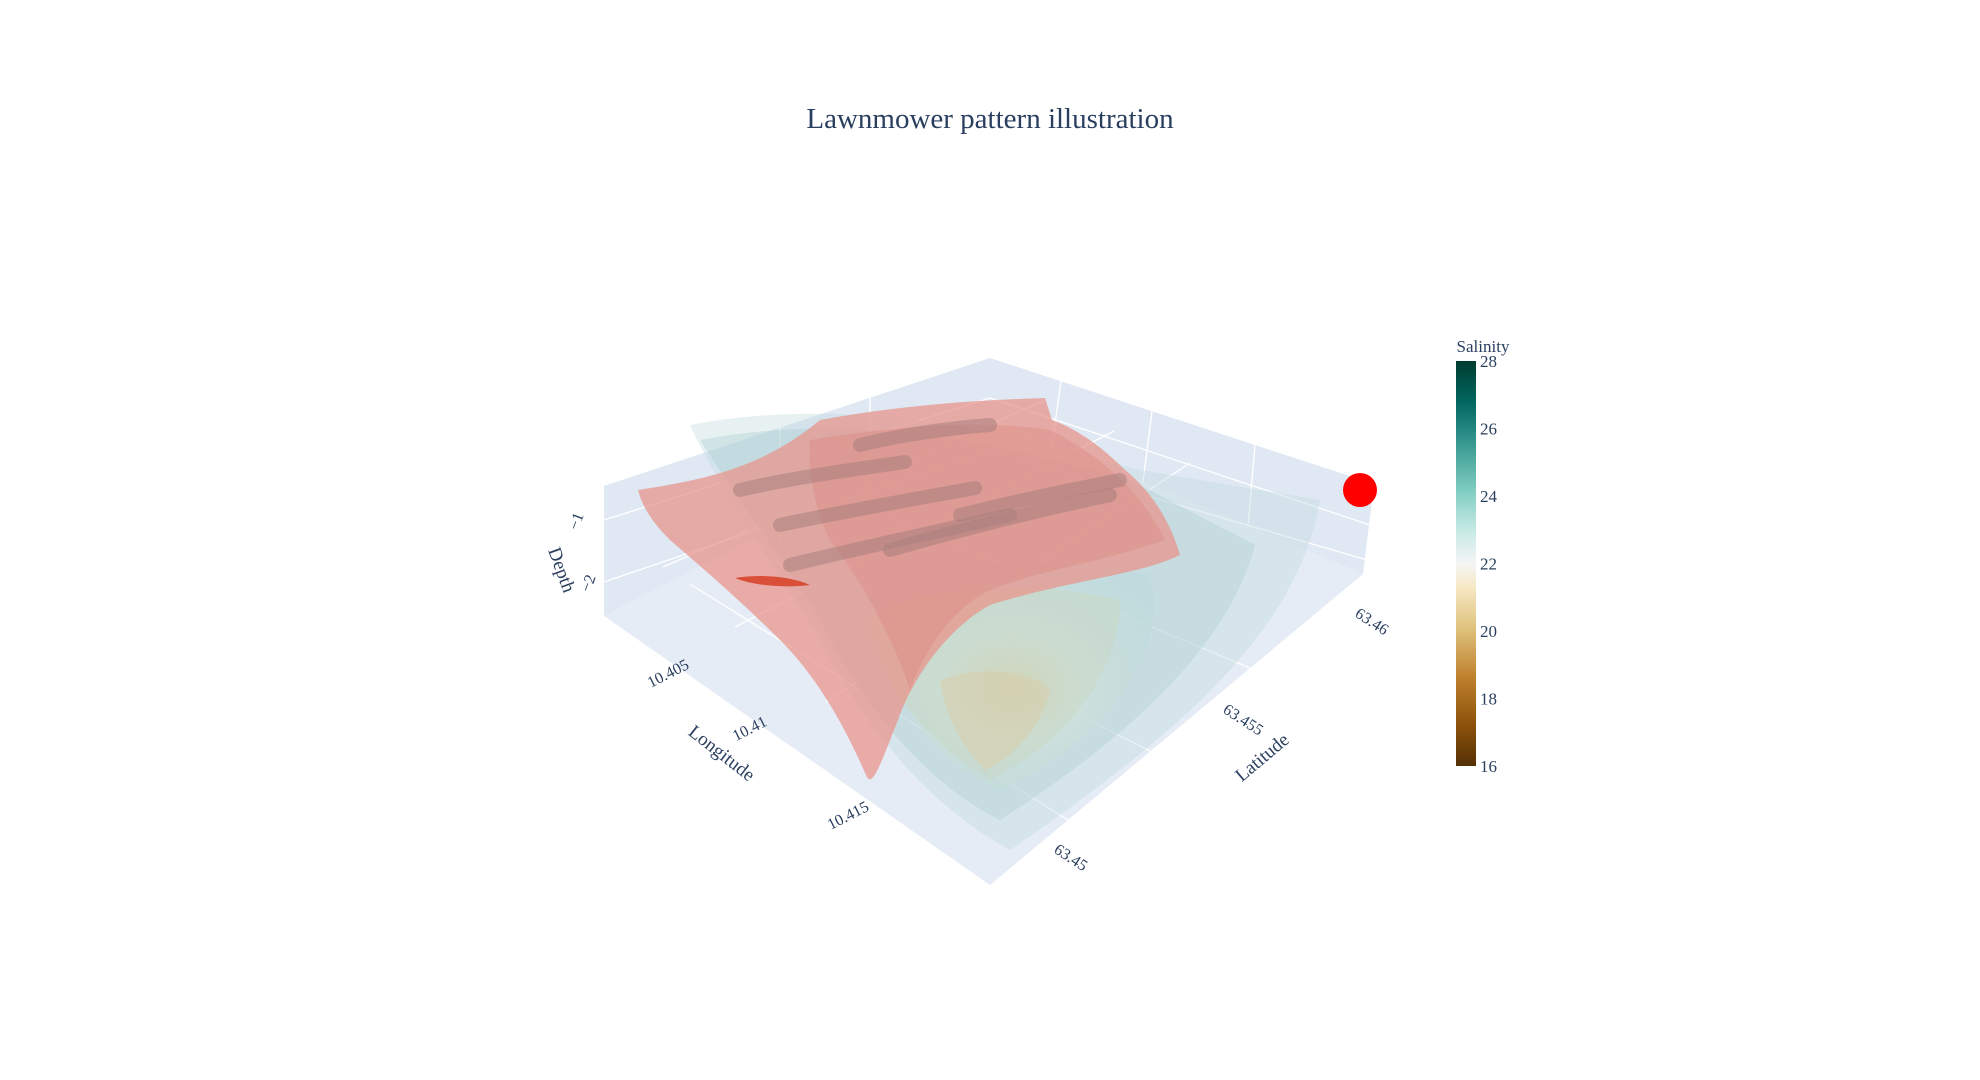  I want to click on red-feature, so click(772, 581).